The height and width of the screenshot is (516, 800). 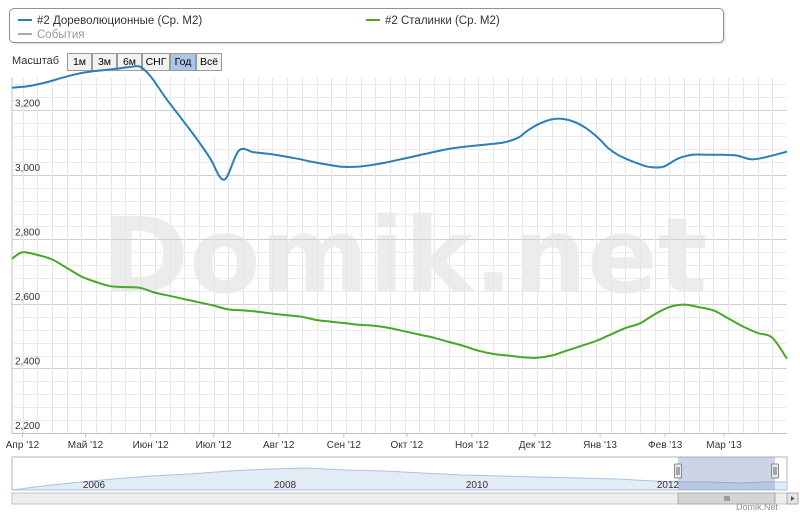 What do you see at coordinates (399, 479) in the screenshot?
I see `navigator-series-area` at bounding box center [399, 479].